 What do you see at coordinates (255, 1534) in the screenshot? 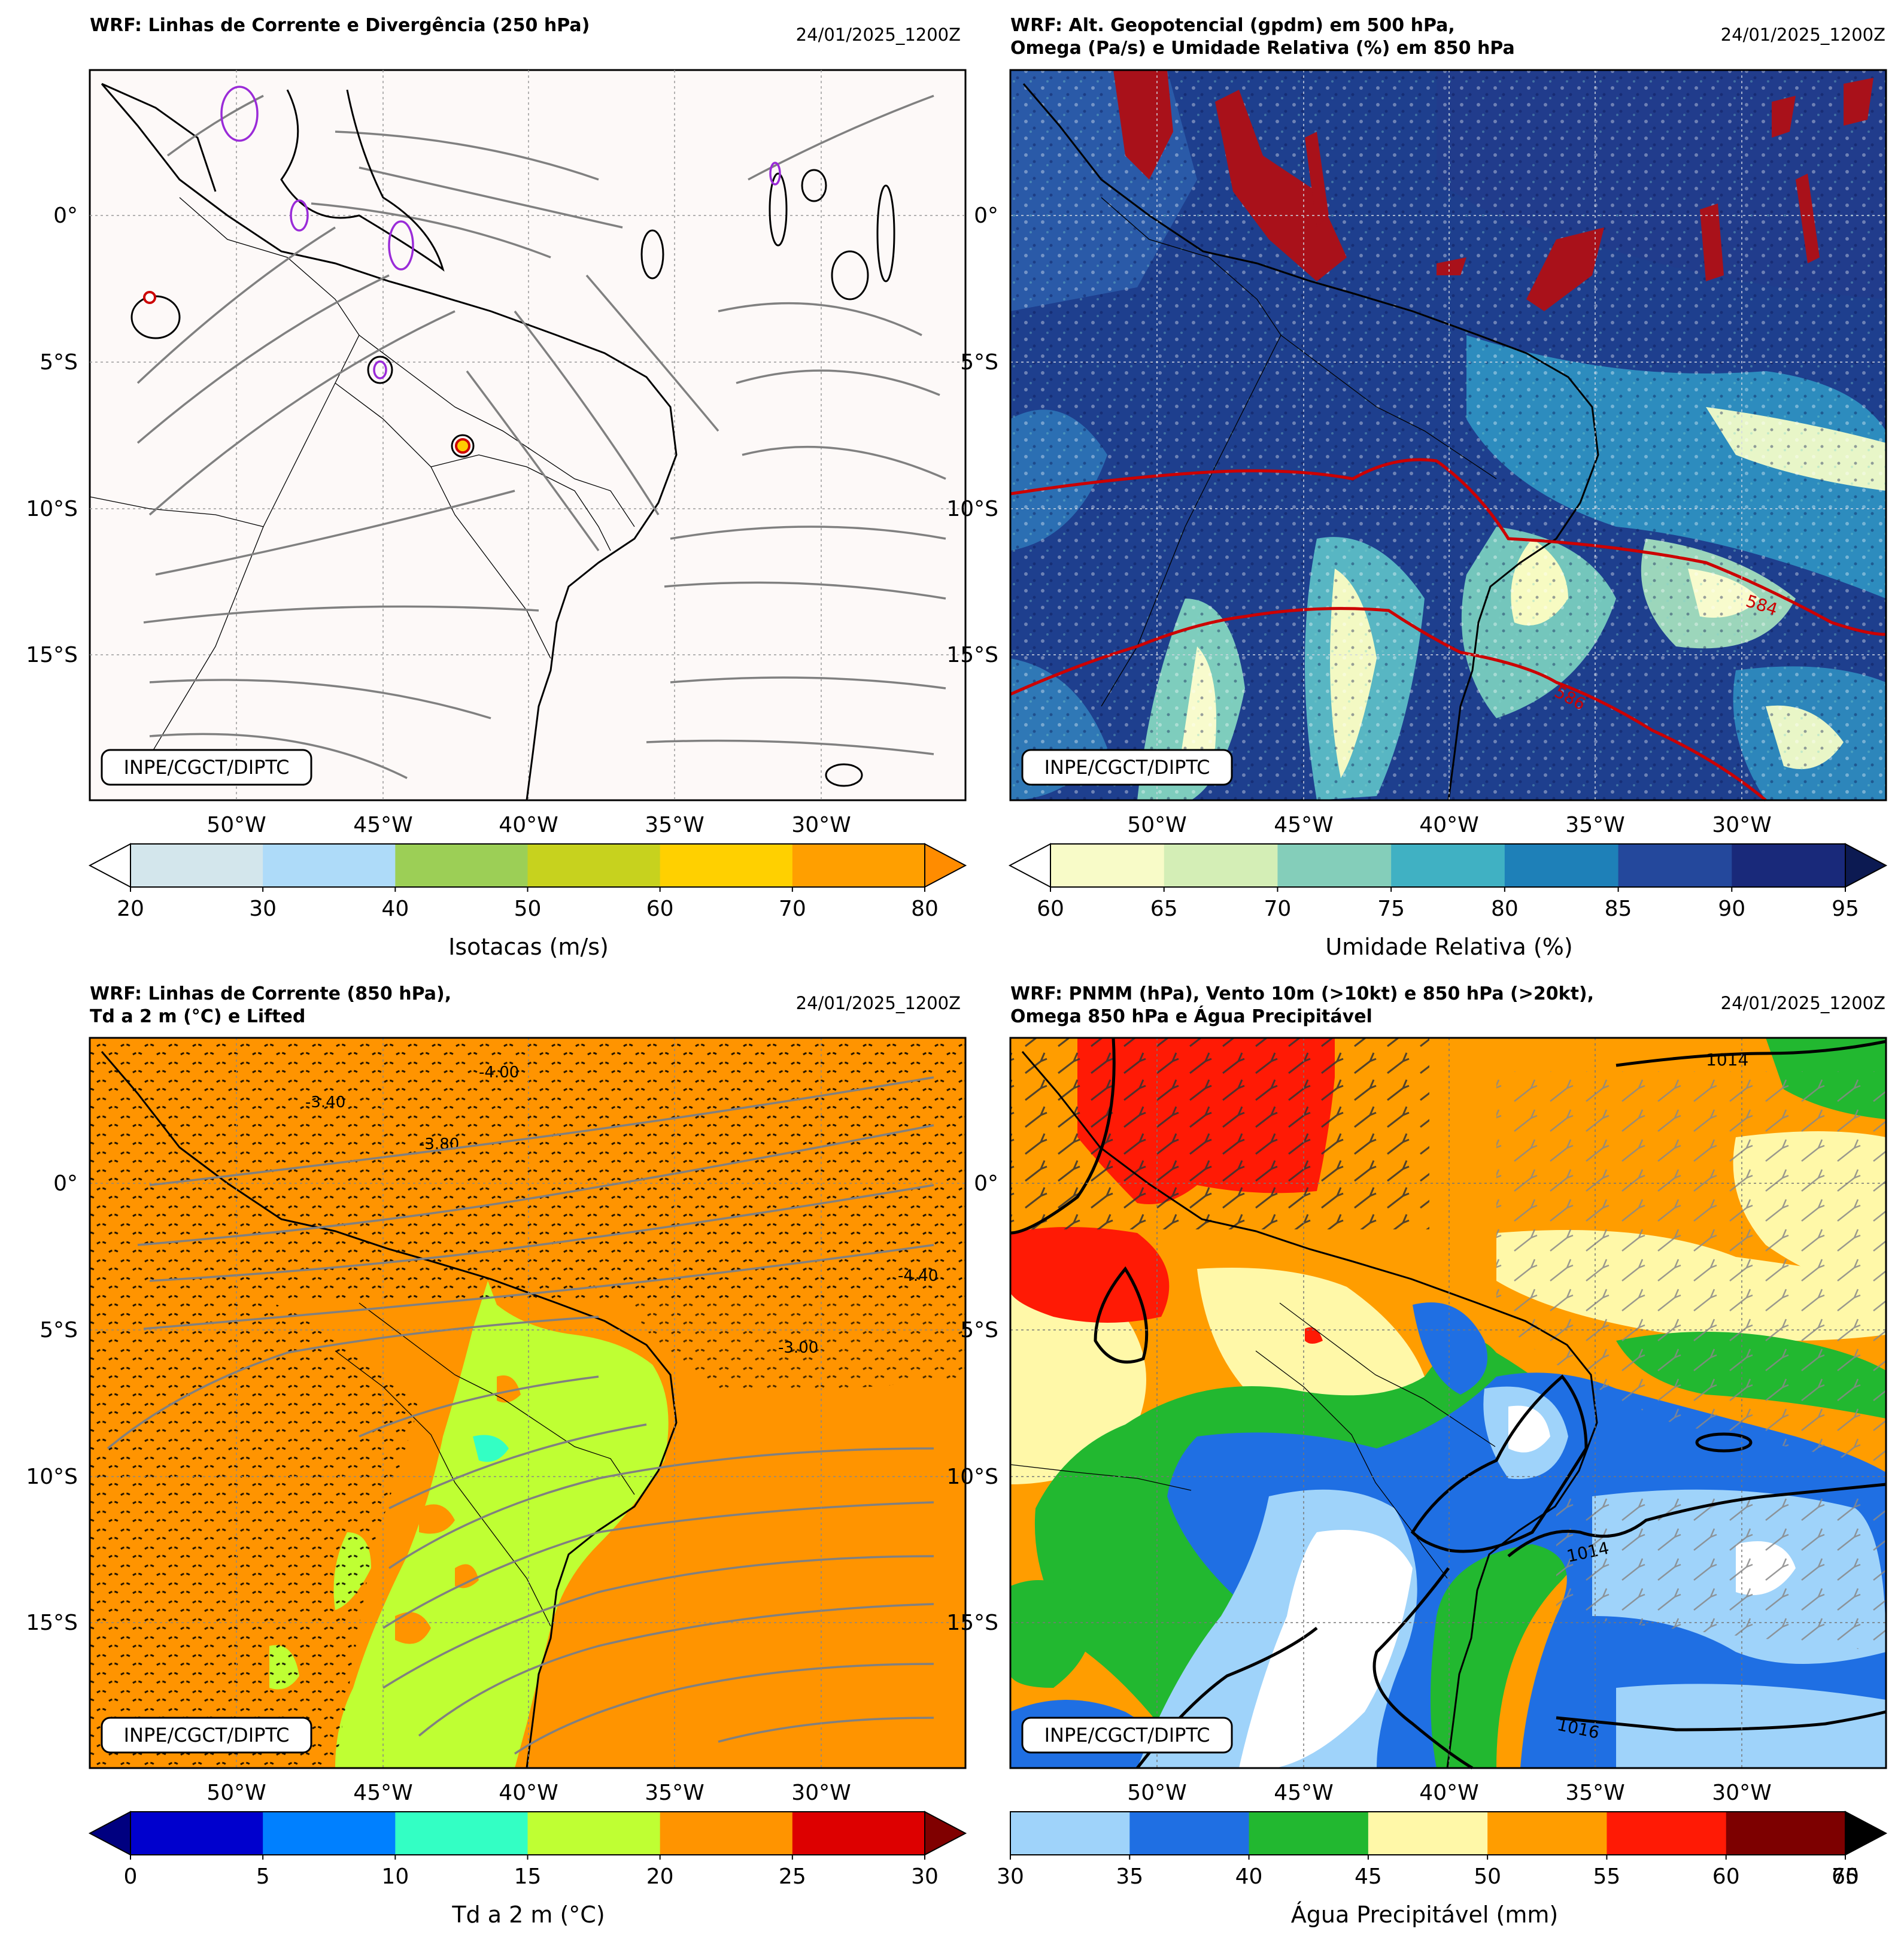
I see `lifted-index-contours` at bounding box center [255, 1534].